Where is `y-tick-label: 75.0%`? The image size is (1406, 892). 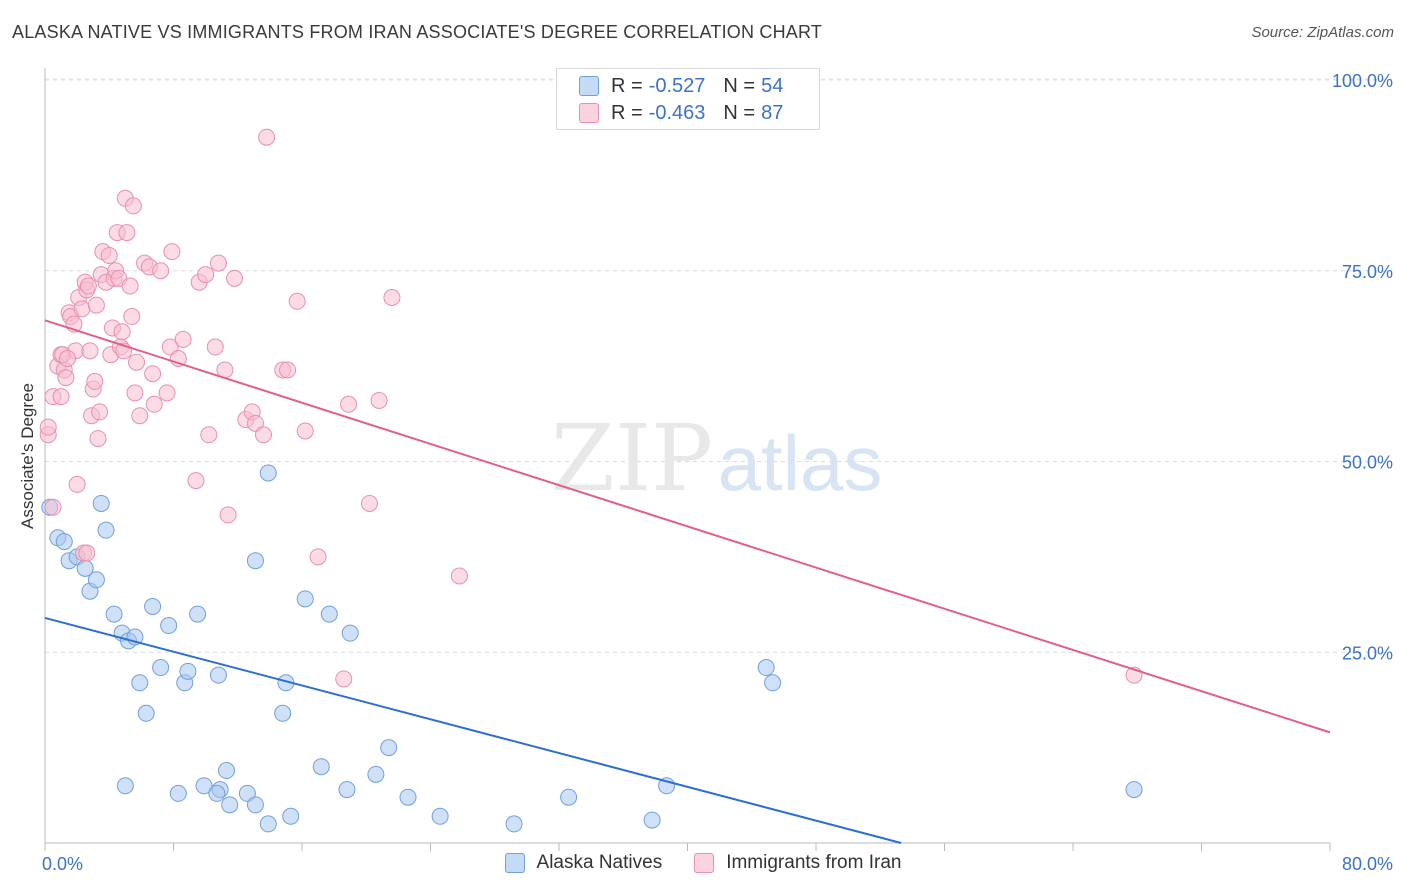 y-tick-label: 75.0% is located at coordinates (1367, 272).